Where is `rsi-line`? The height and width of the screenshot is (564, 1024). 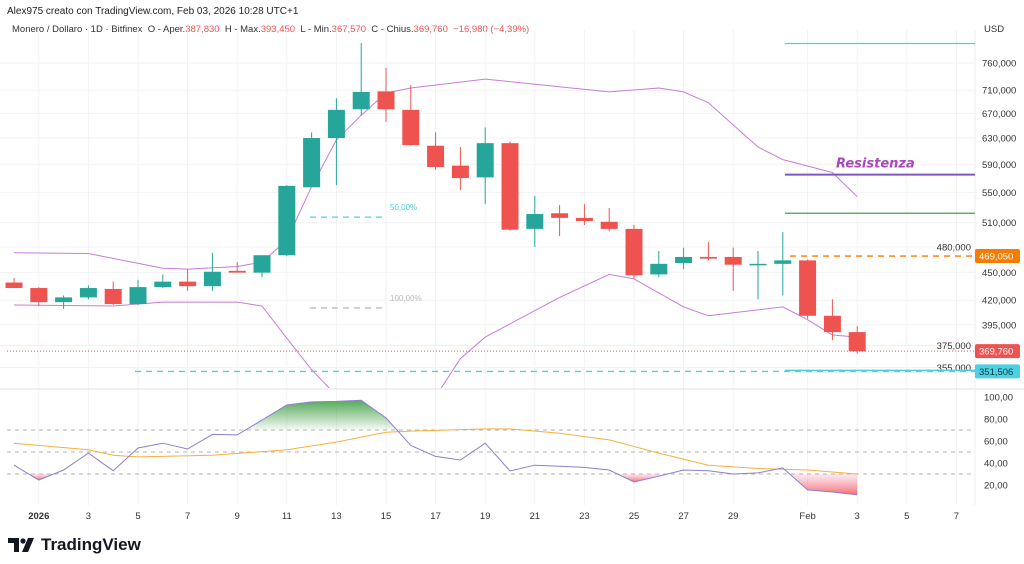 rsi-line is located at coordinates (435, 447).